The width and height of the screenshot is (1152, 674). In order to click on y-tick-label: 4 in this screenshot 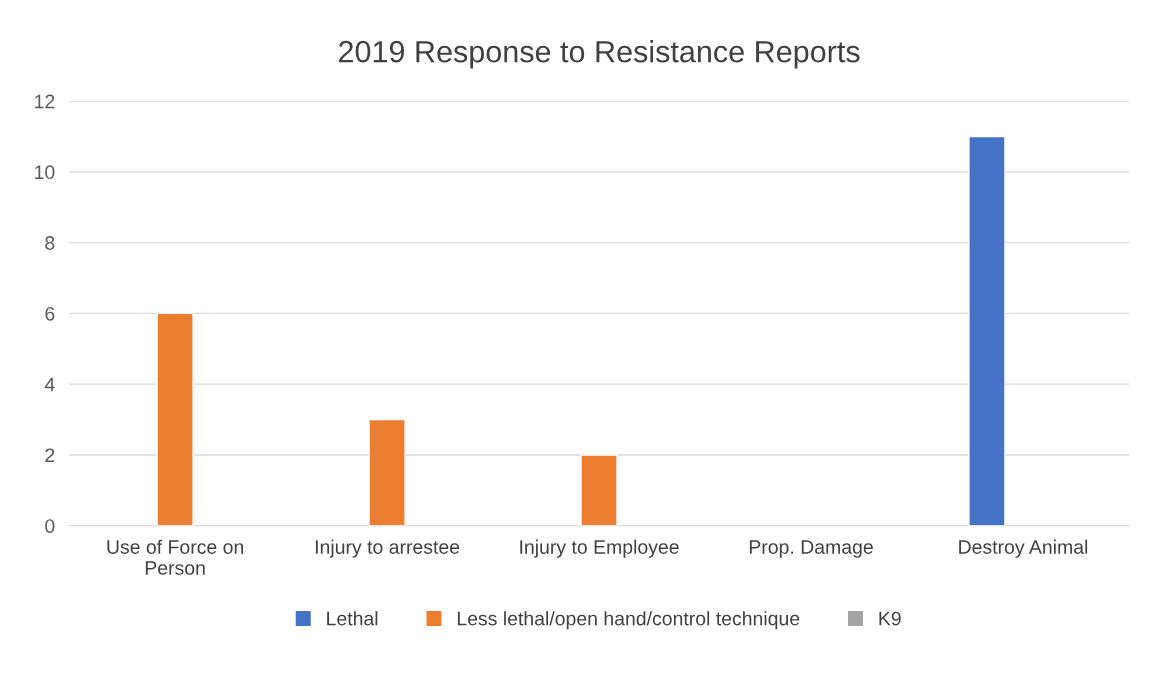, I will do `click(49, 384)`.